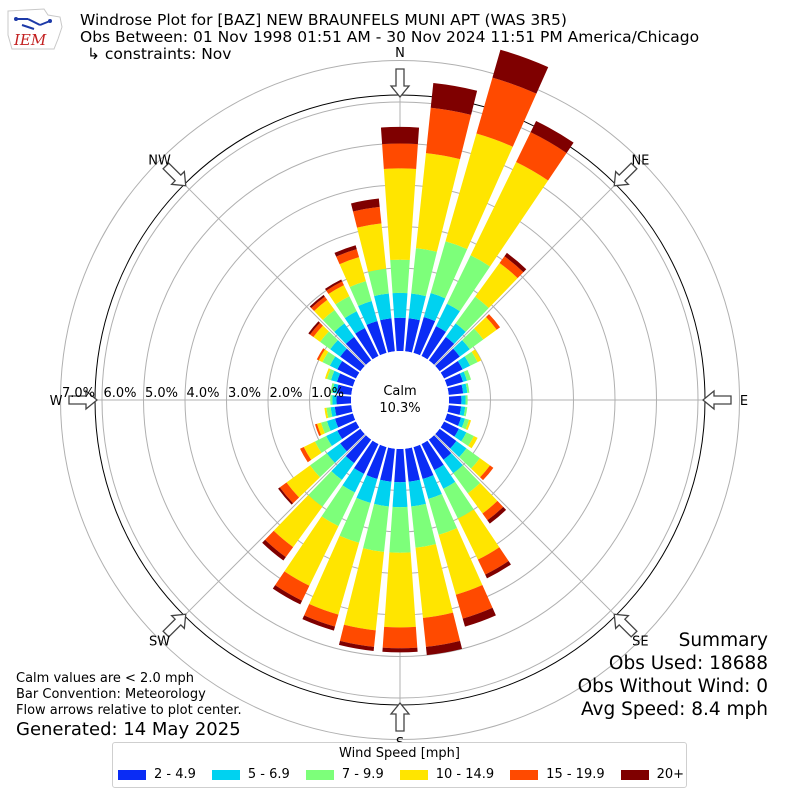 This screenshot has width=800, height=800. I want to click on legend-label: 15 - 19.9, so click(575, 774).